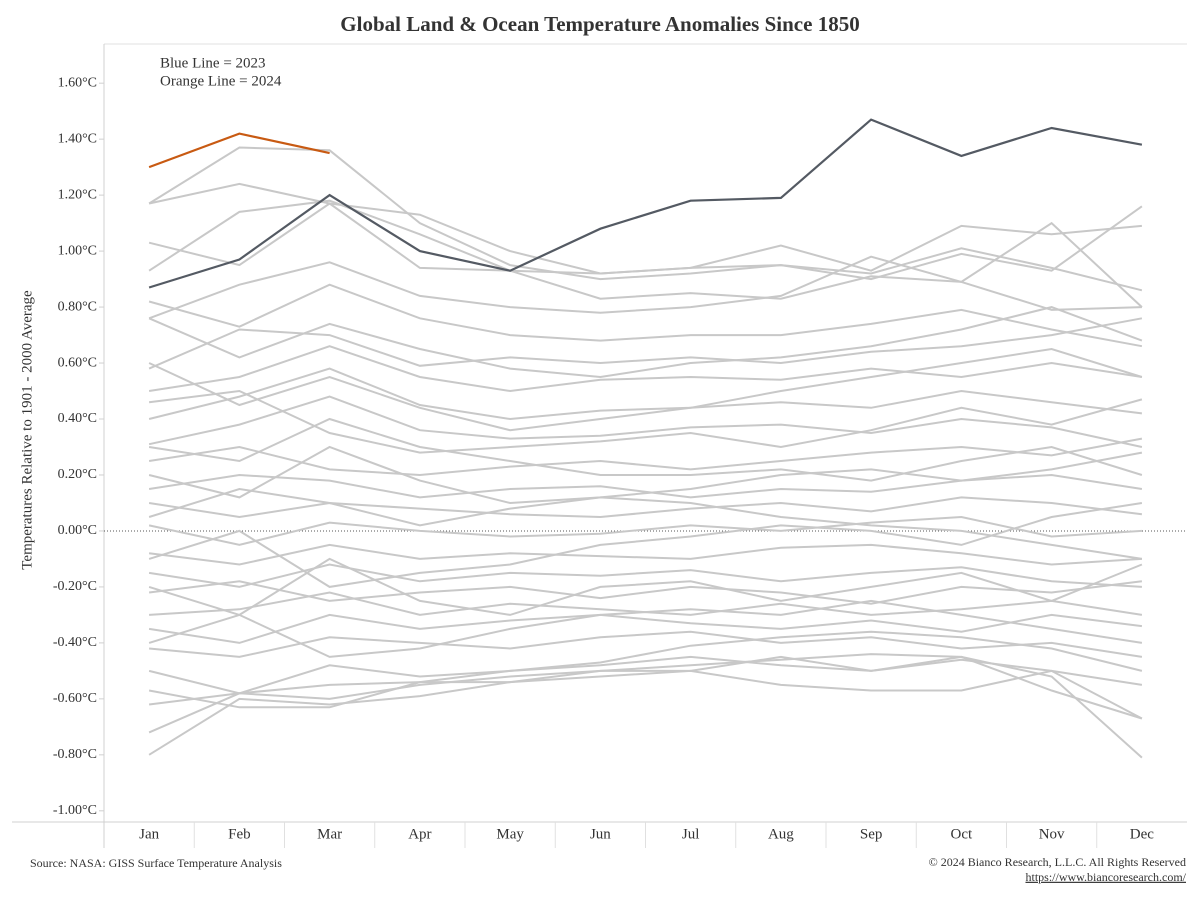 This screenshot has width=1200, height=900. Describe the element at coordinates (77, 418) in the screenshot. I see `y-tick-label: 0.40°C` at that location.